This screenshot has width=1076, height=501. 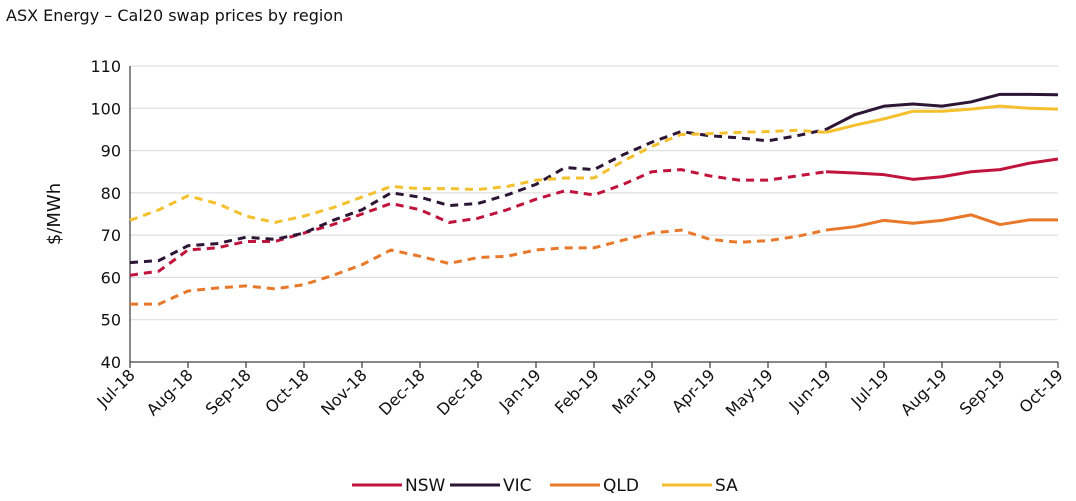 I want to click on x-tick-label: Sep-19, so click(x=982, y=391).